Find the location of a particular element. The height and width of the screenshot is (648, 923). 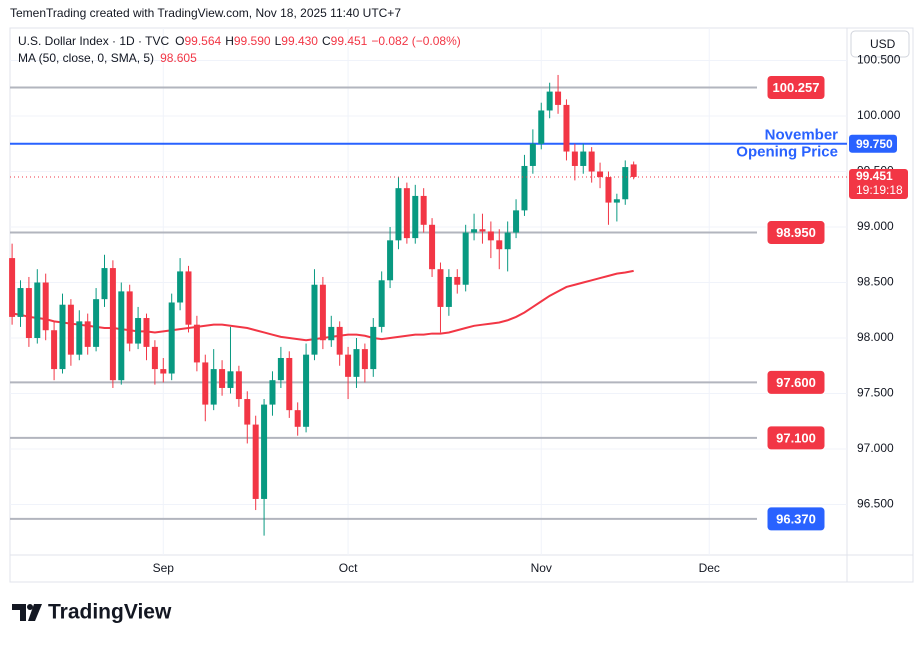

symbol: U.S. Dollar Index · 1D · TVC is located at coordinates (93, 41).